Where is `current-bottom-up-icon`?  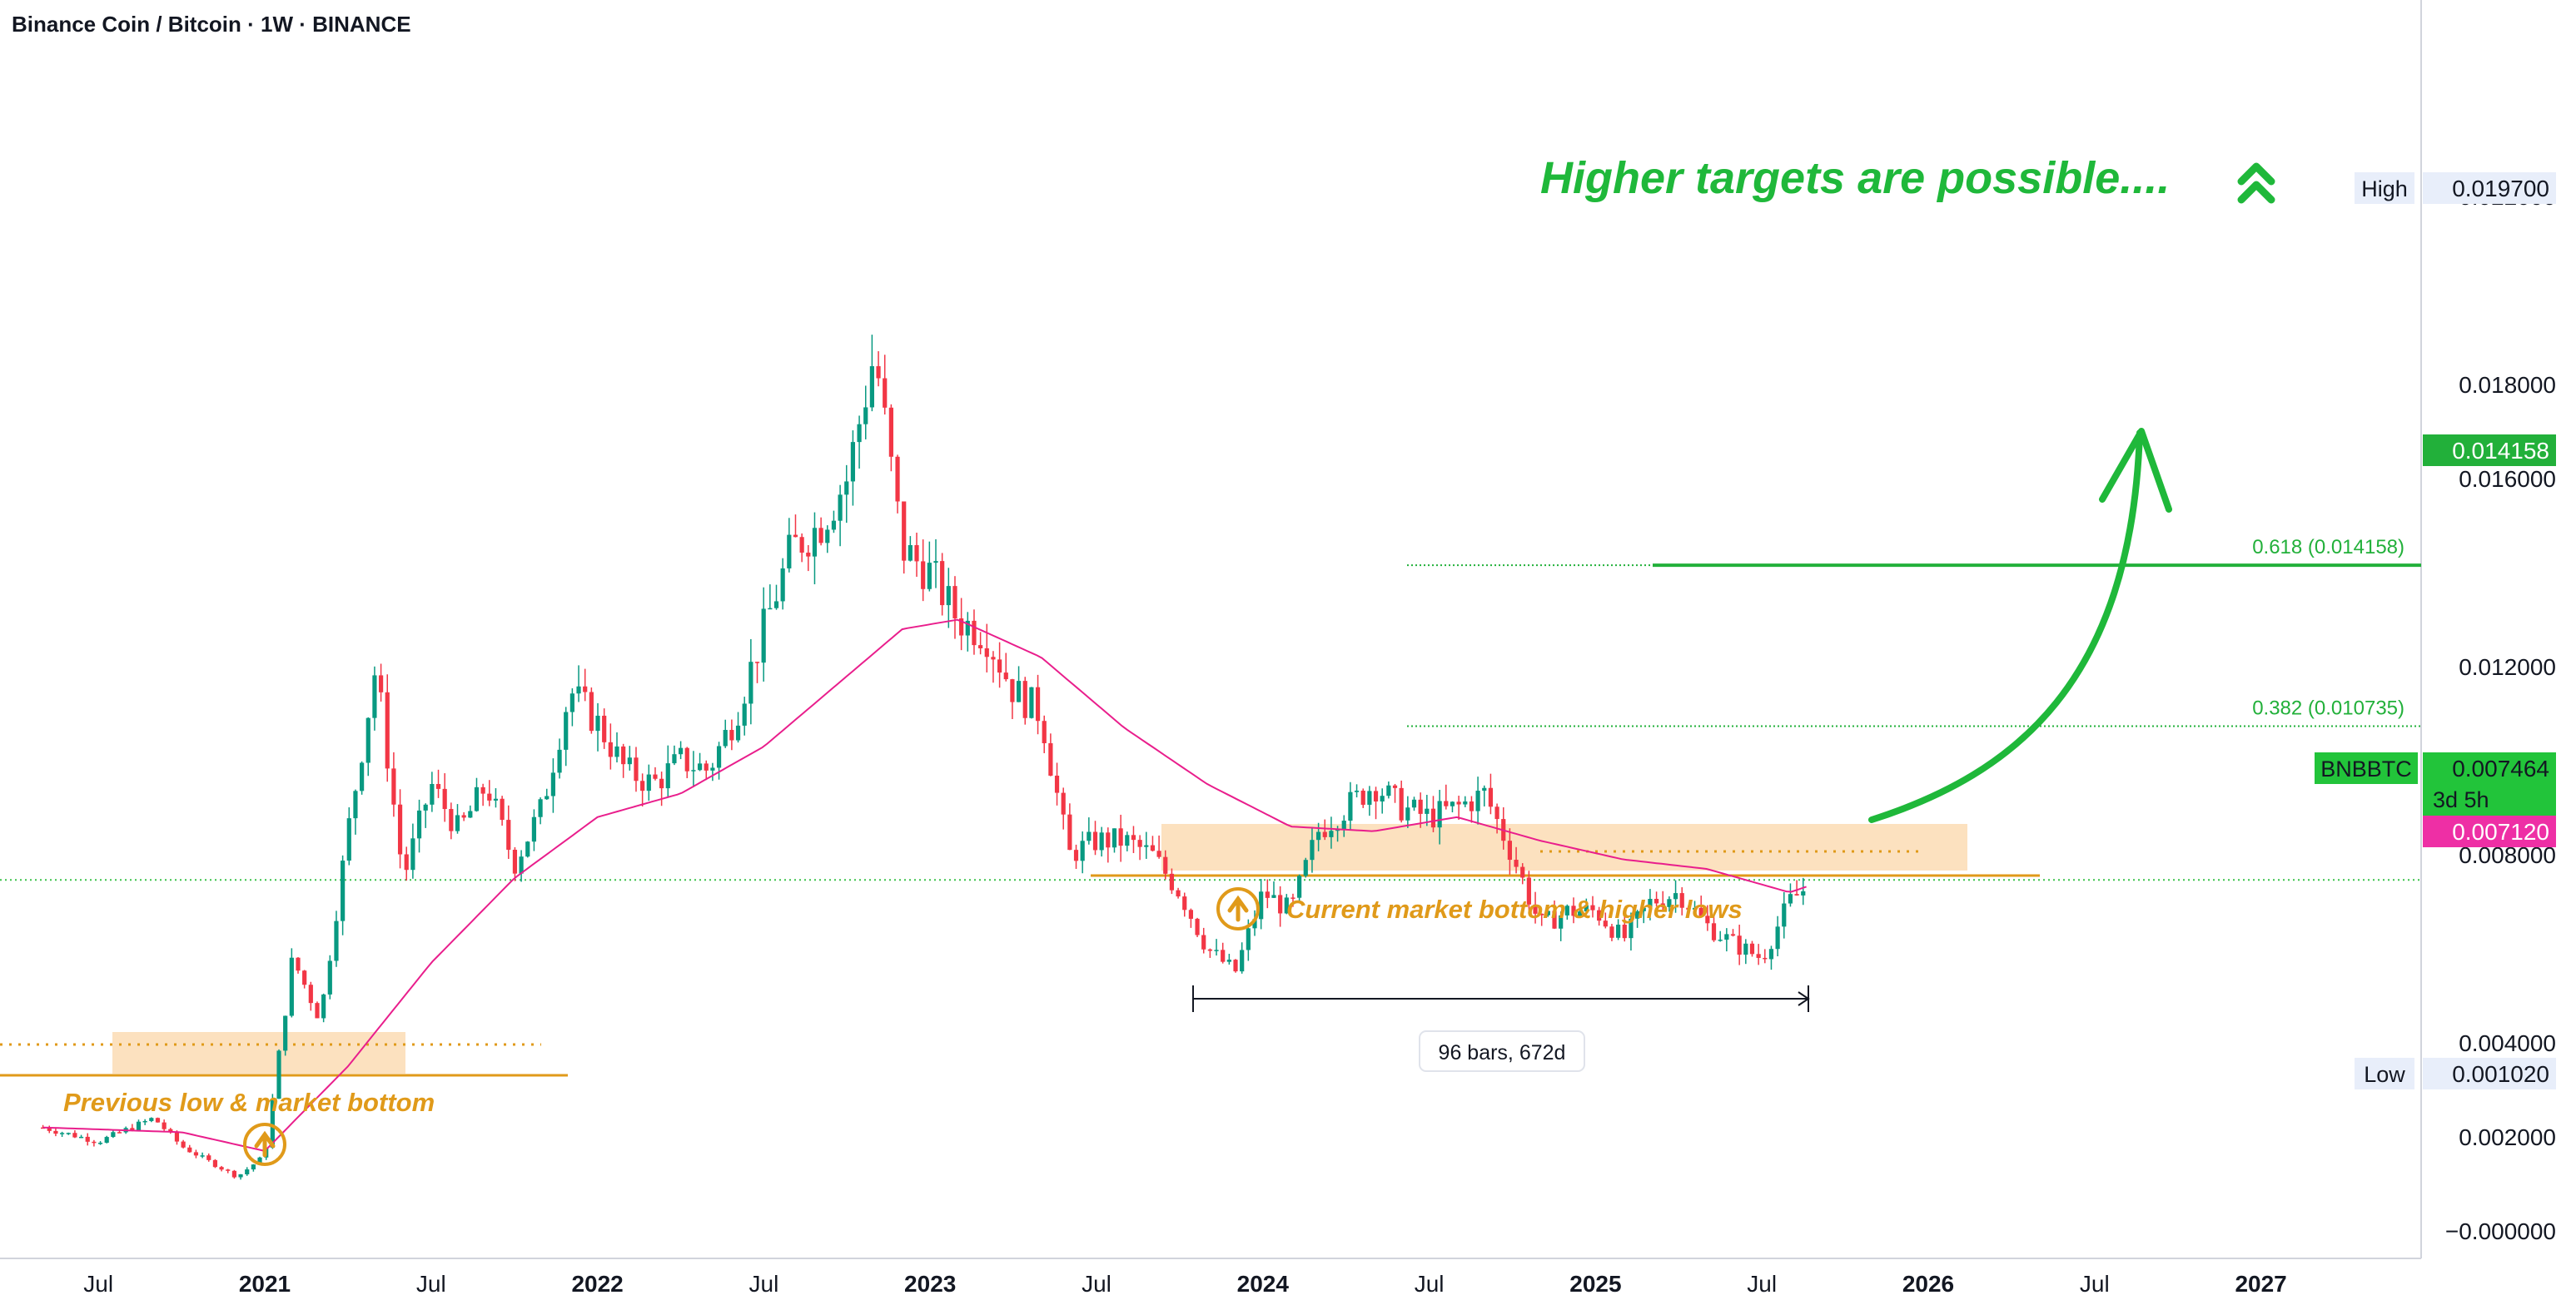
current-bottom-up-icon is located at coordinates (1238, 909).